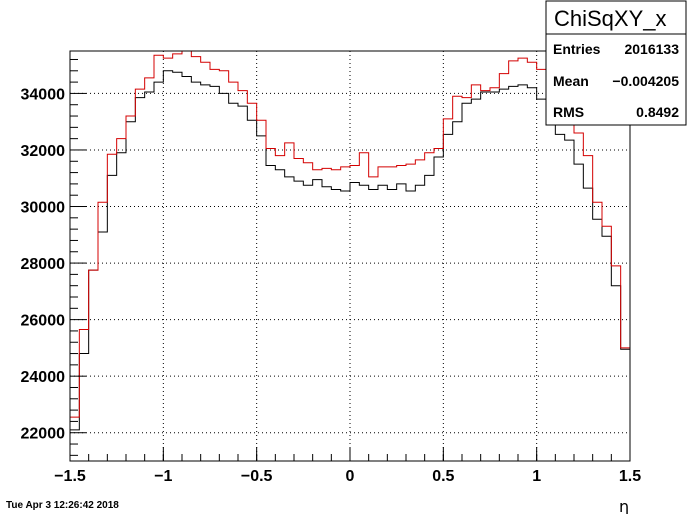 The image size is (700, 514). What do you see at coordinates (651, 49) in the screenshot?
I see `stats-entries-value: 2016133` at bounding box center [651, 49].